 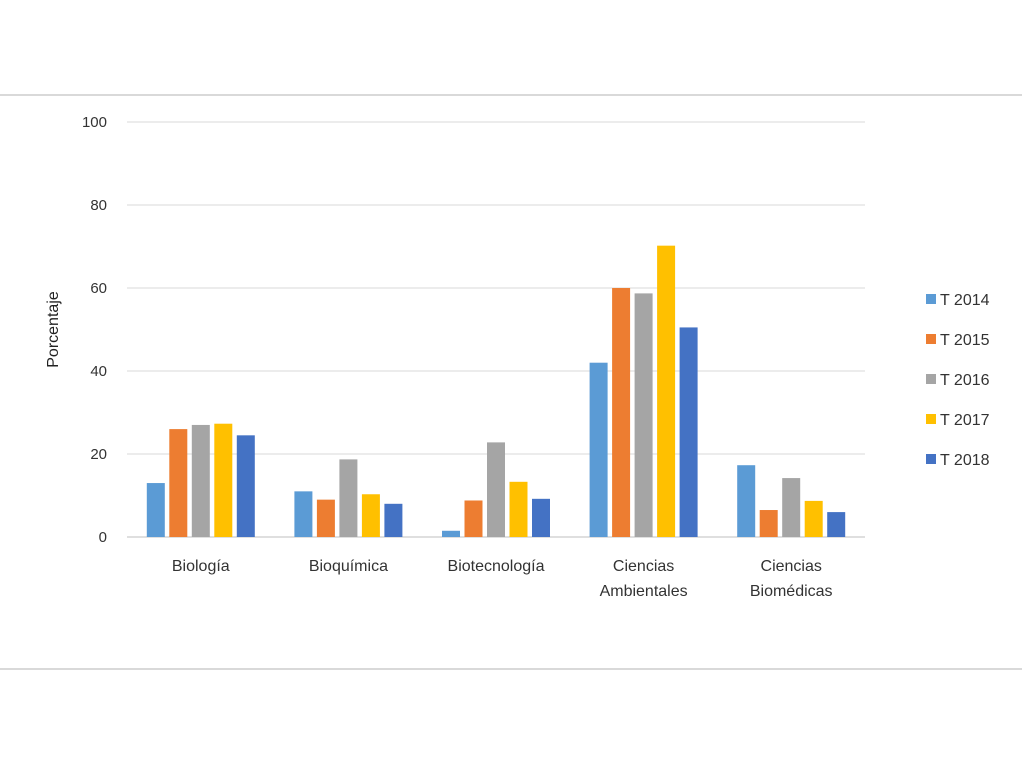 What do you see at coordinates (53, 329) in the screenshot?
I see `y-axis-title: Porcentaje` at bounding box center [53, 329].